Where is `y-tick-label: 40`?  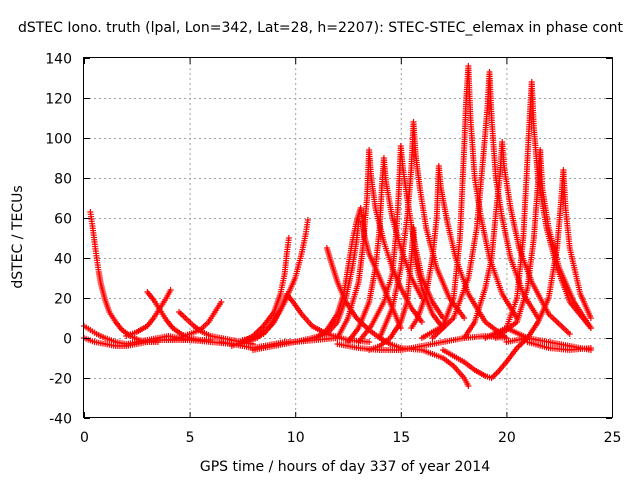
y-tick-label: 40 is located at coordinates (63, 260).